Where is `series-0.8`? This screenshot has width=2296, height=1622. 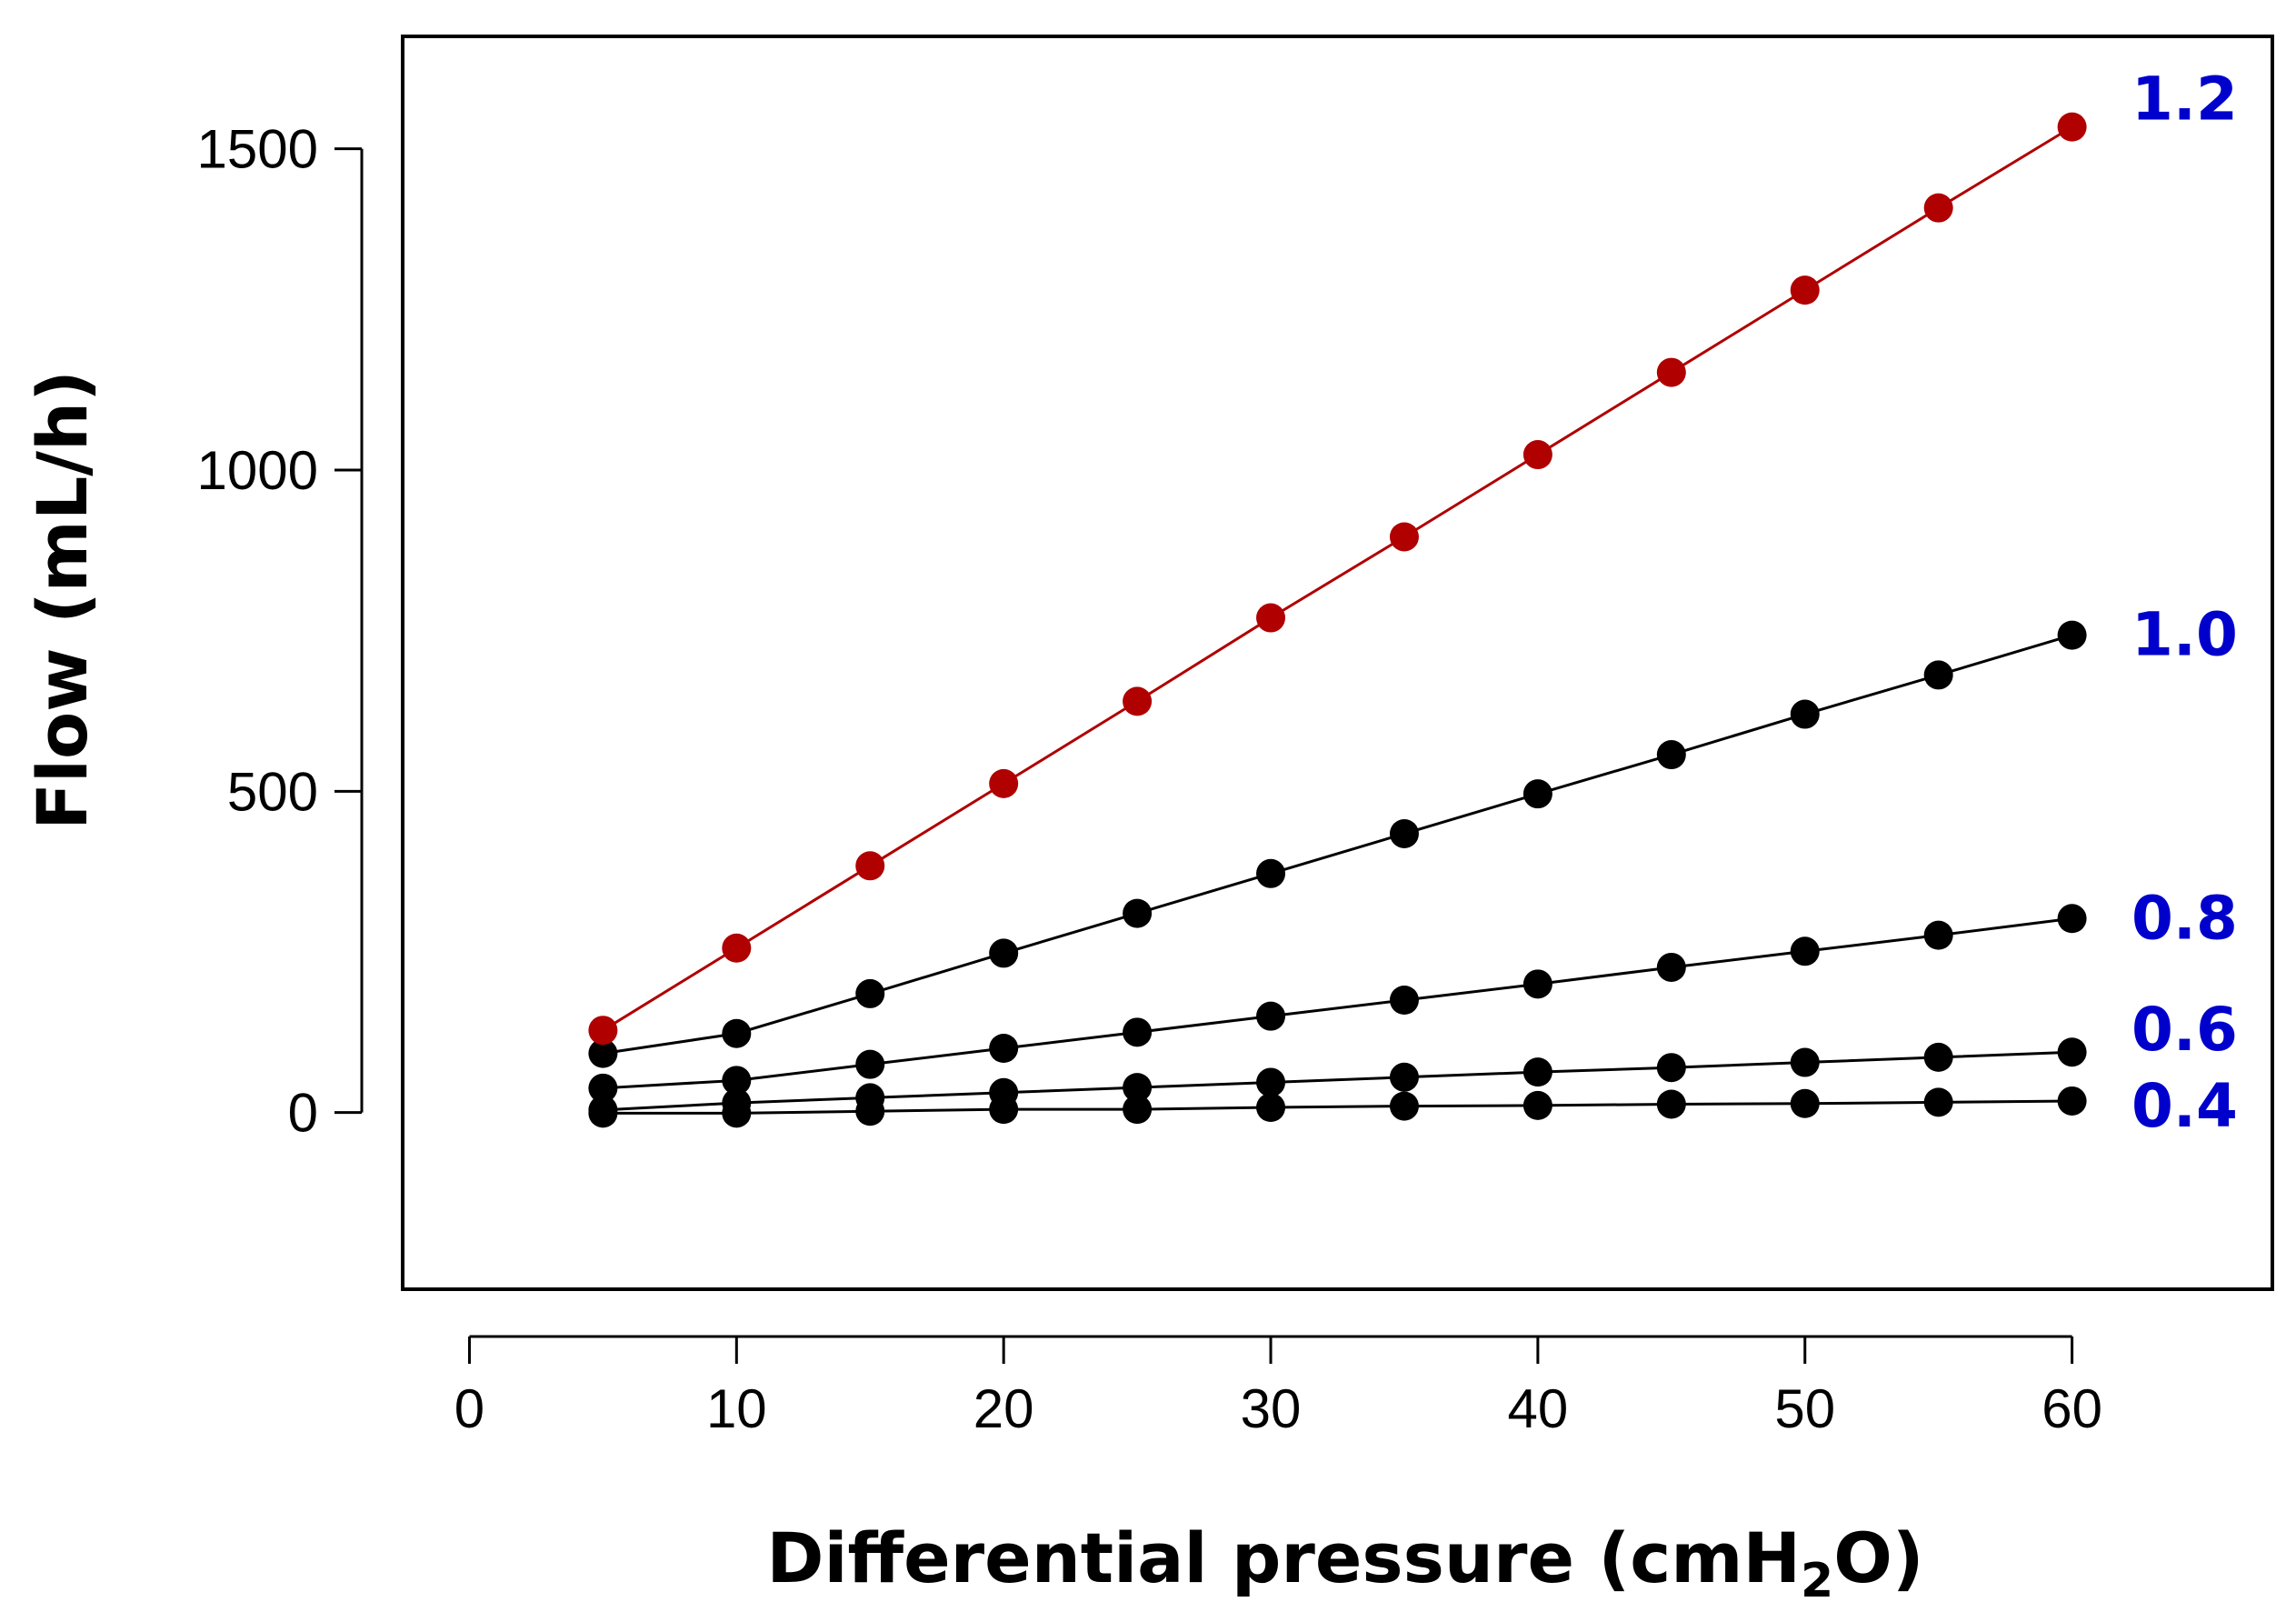 series-0.8 is located at coordinates (1337, 1004).